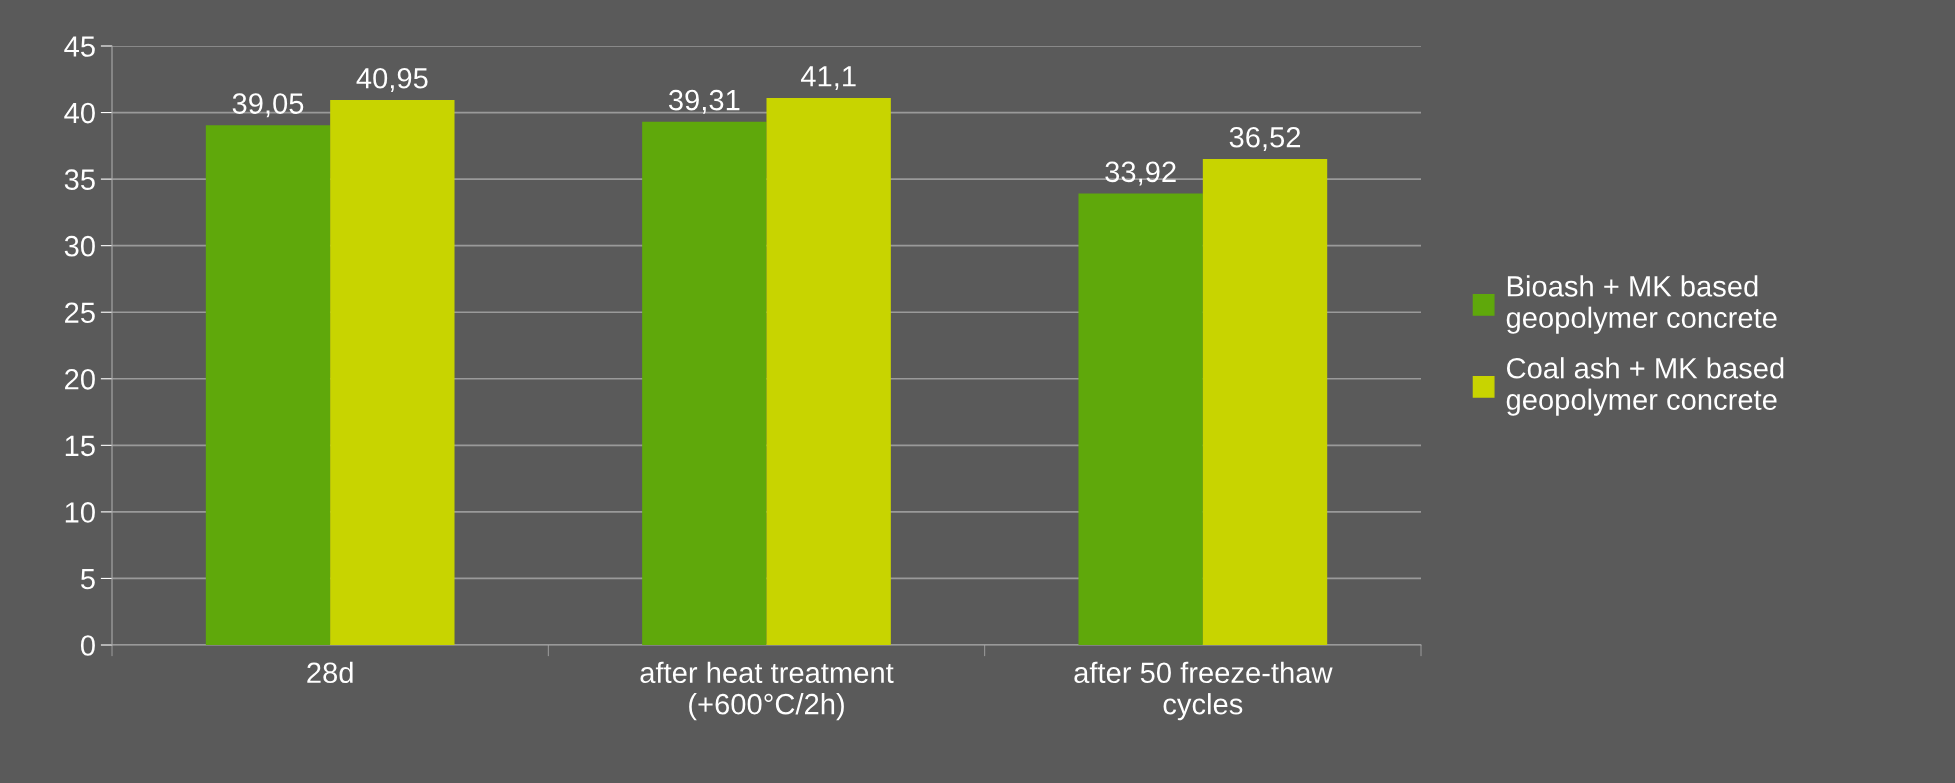 Image resolution: width=1955 pixels, height=783 pixels. What do you see at coordinates (79, 113) in the screenshot?
I see `y-tick-label: 40` at bounding box center [79, 113].